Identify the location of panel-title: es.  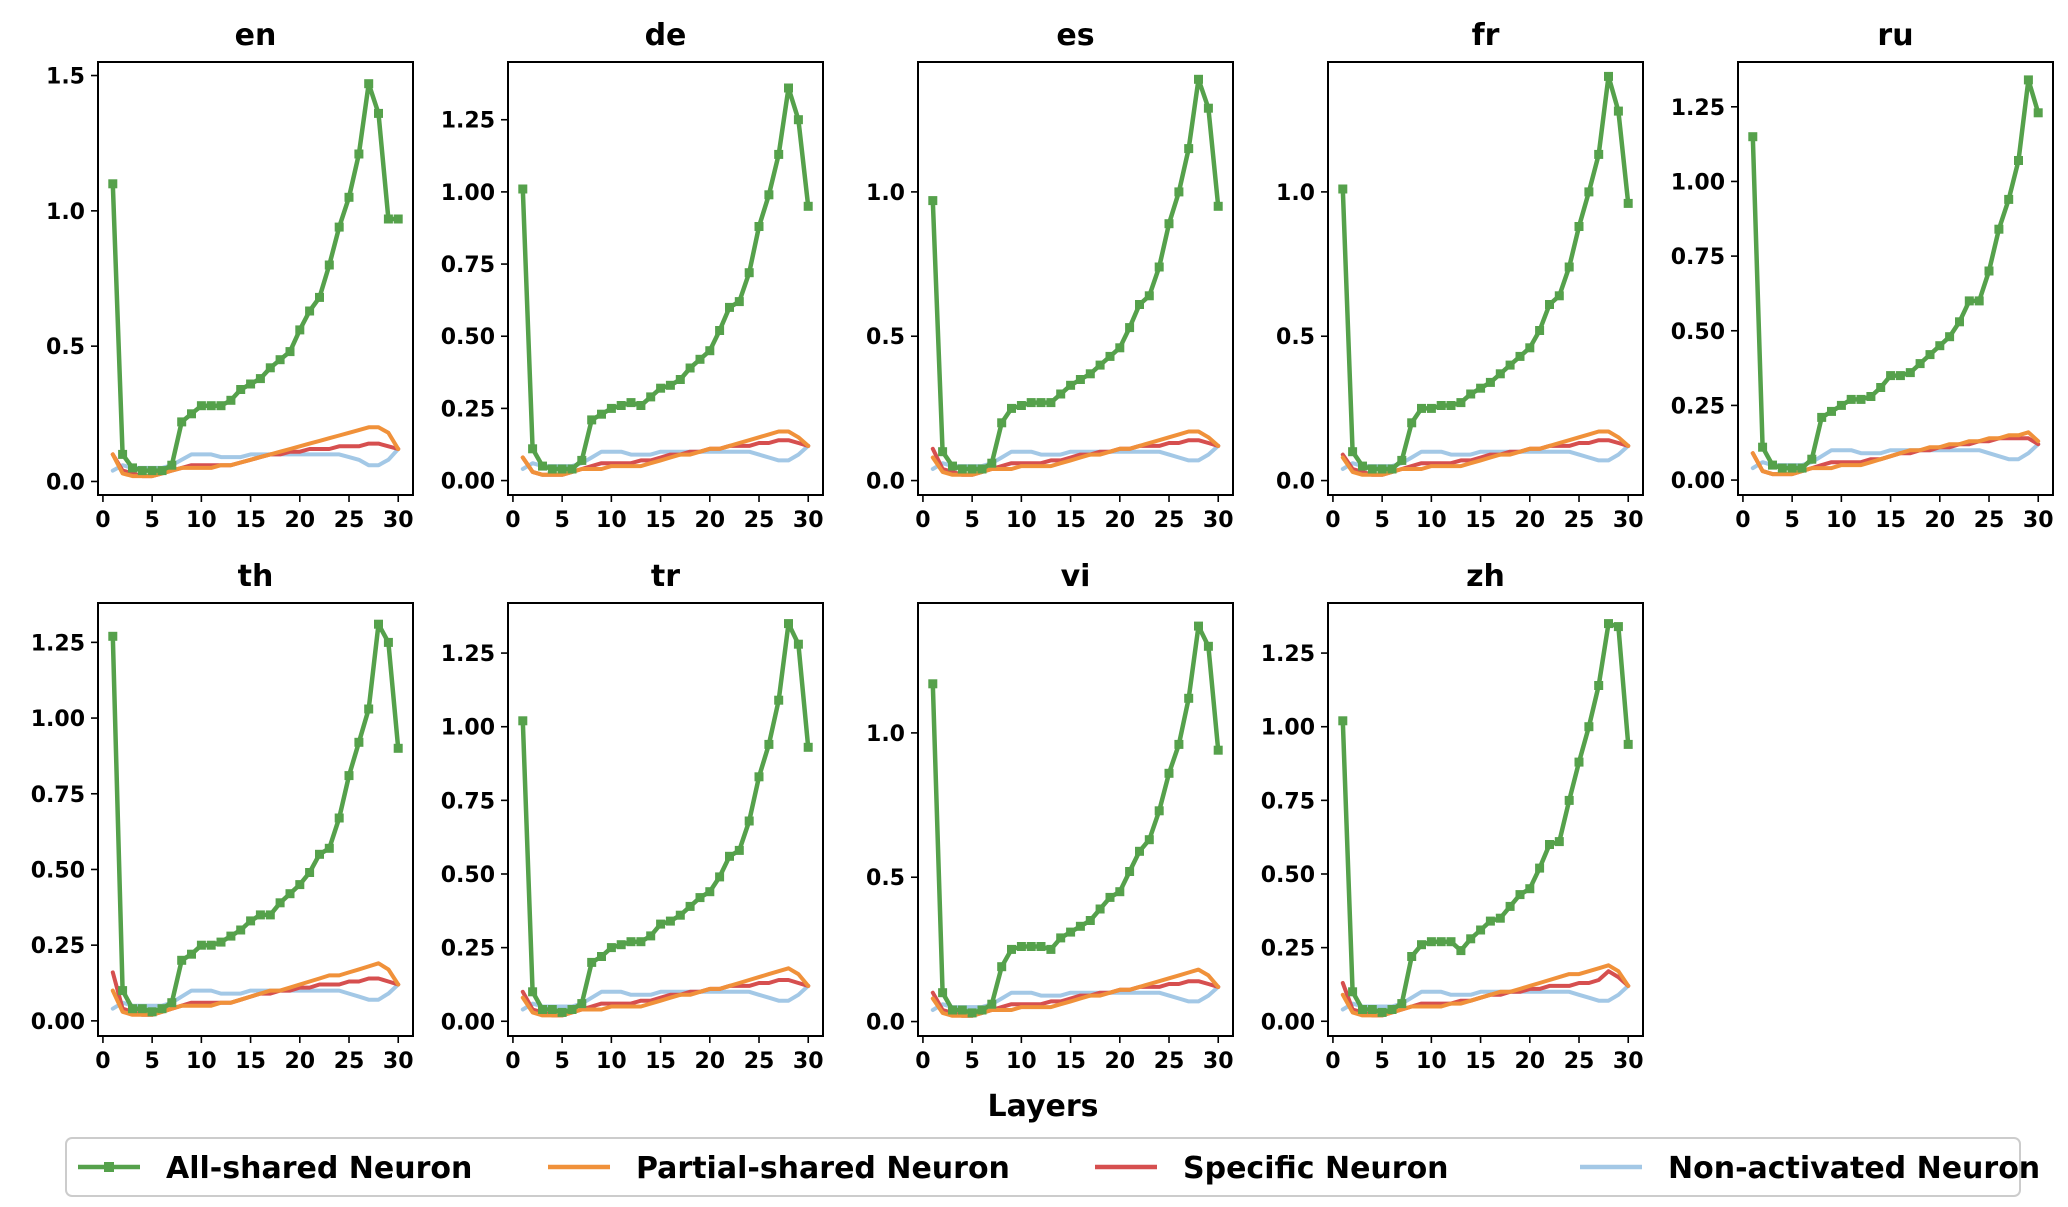
(1075, 35).